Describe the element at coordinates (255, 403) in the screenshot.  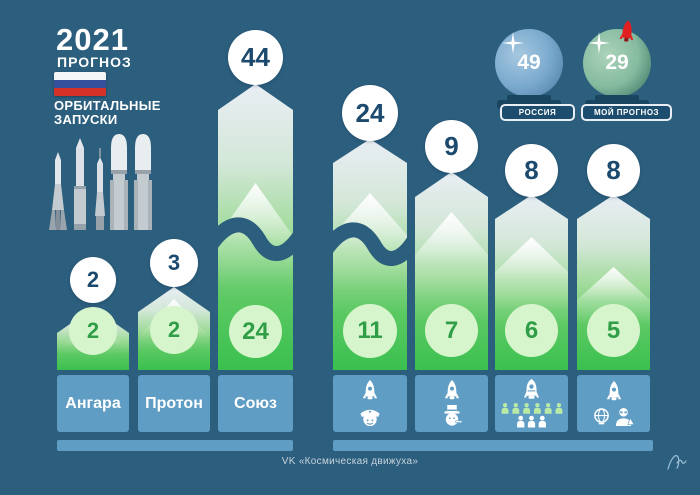
I see `category-label-soyuz: Союз` at that location.